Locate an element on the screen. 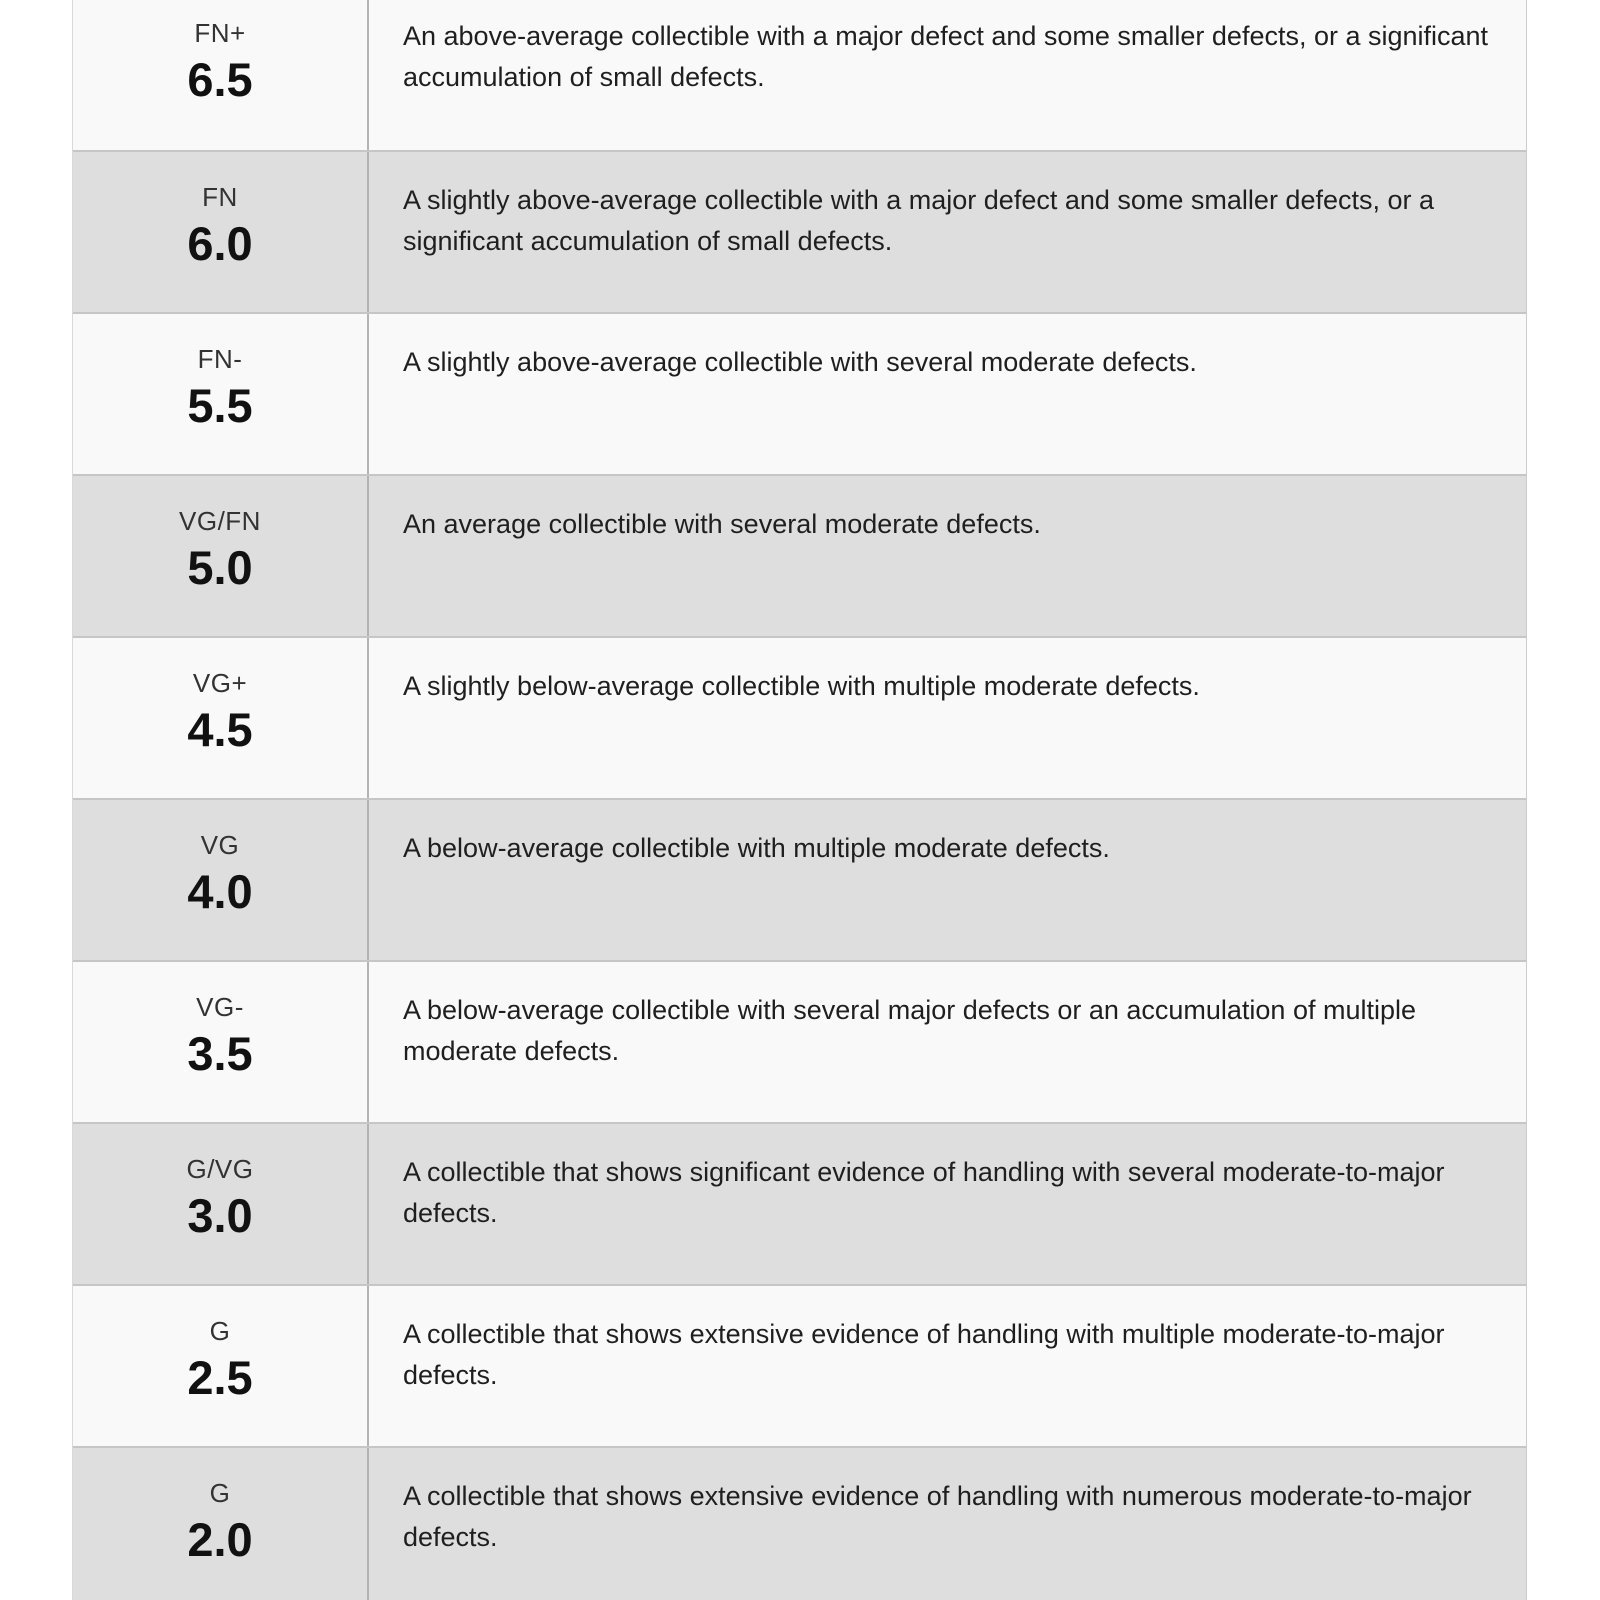 The width and height of the screenshot is (1600, 1600). grade-label: VG+ is located at coordinates (220, 683).